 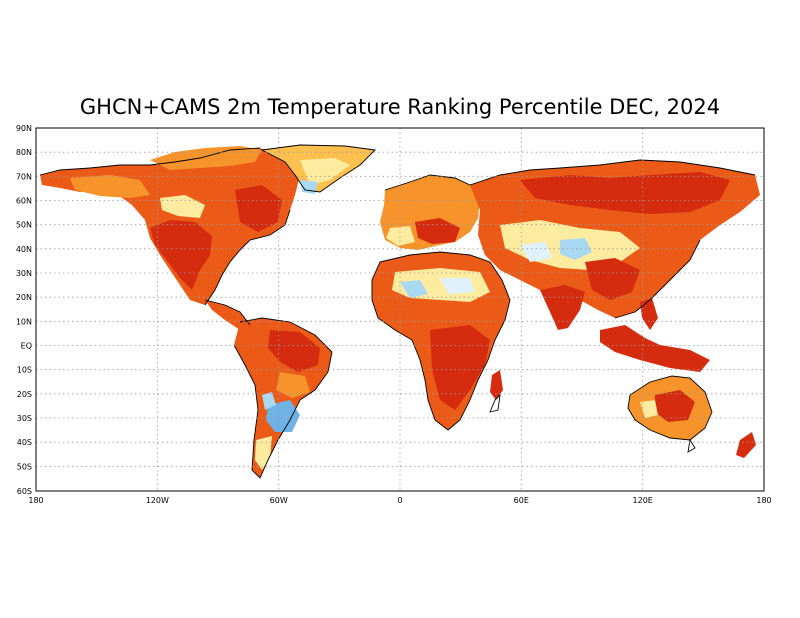 I want to click on lat-label-60s: 60S, so click(x=24, y=491).